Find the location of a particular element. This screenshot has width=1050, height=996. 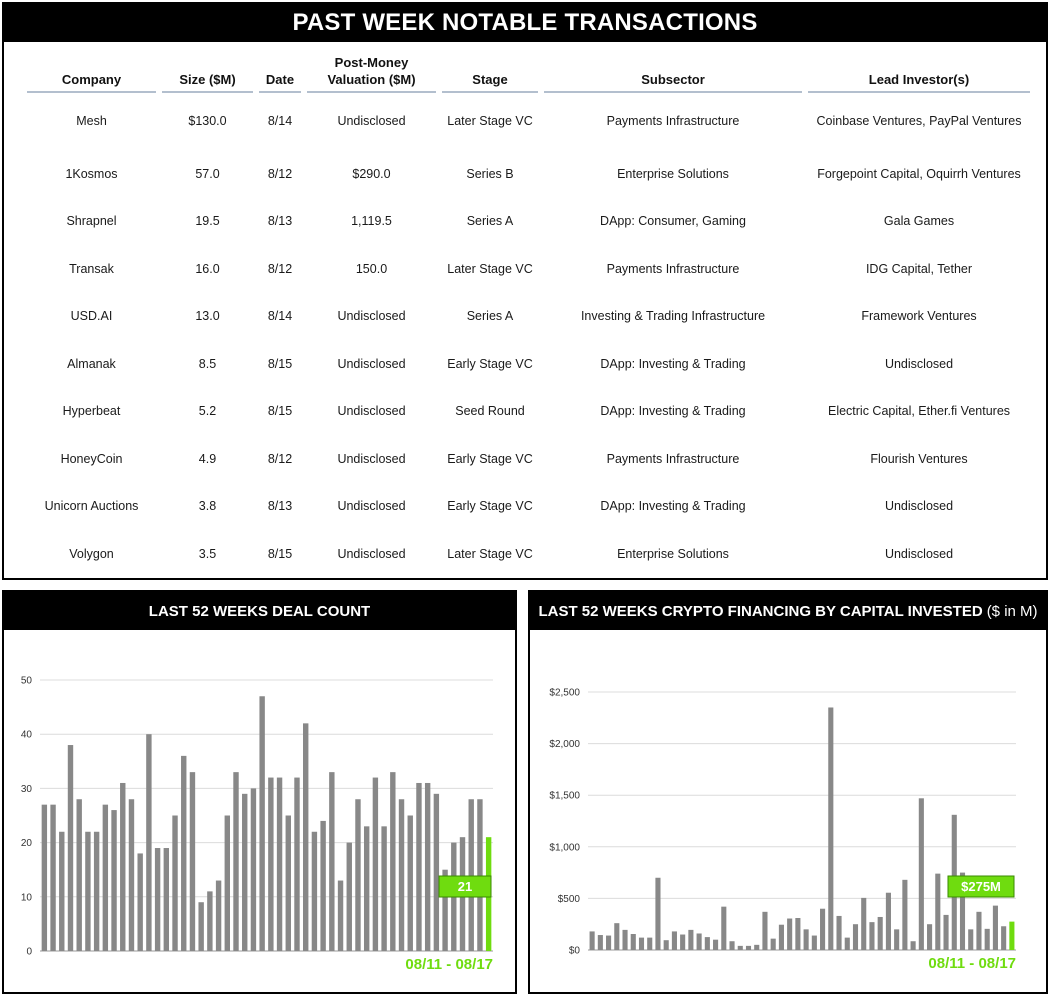

cell-subsector: DApp: Consumer, Gaming is located at coordinates (673, 221).